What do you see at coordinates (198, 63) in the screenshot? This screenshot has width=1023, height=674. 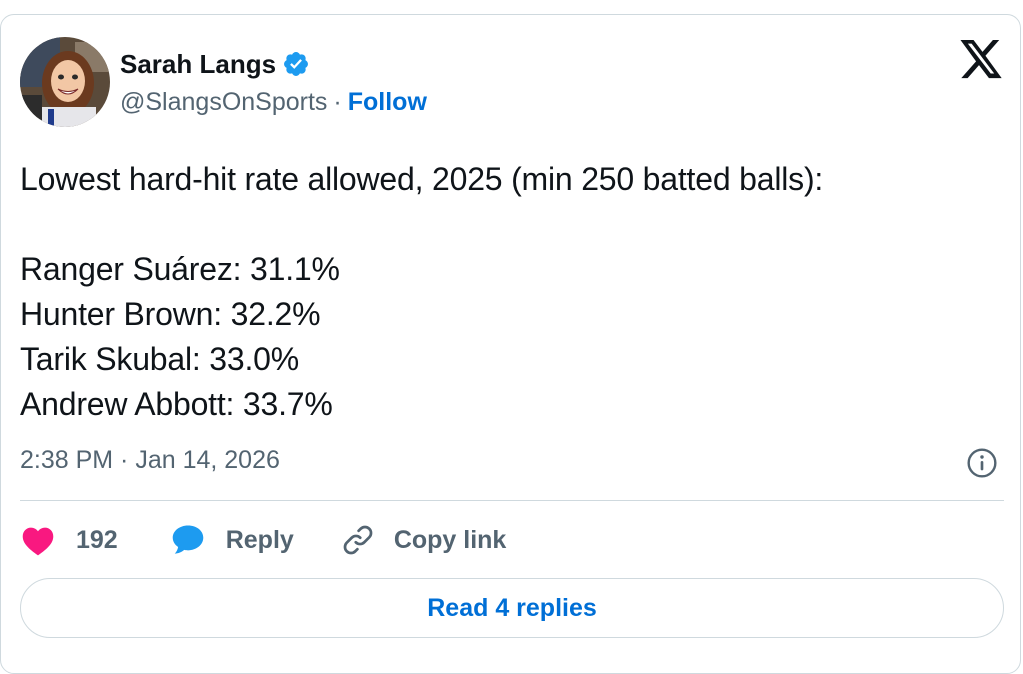 I see `author-name: Sarah Langs` at bounding box center [198, 63].